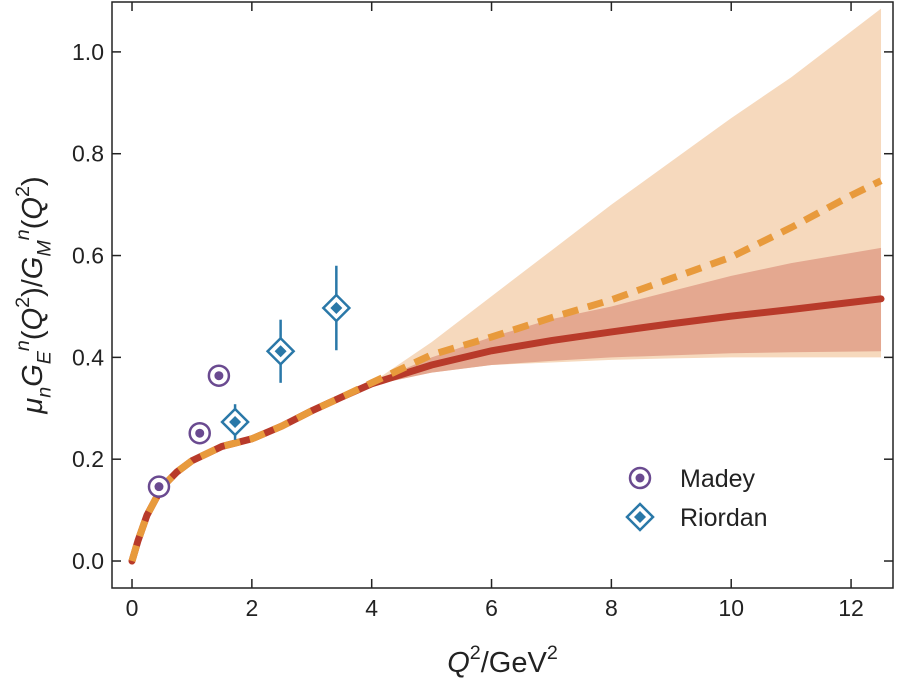 The width and height of the screenshot is (897, 692). I want to click on x-tick-label: 10, so click(731, 608).